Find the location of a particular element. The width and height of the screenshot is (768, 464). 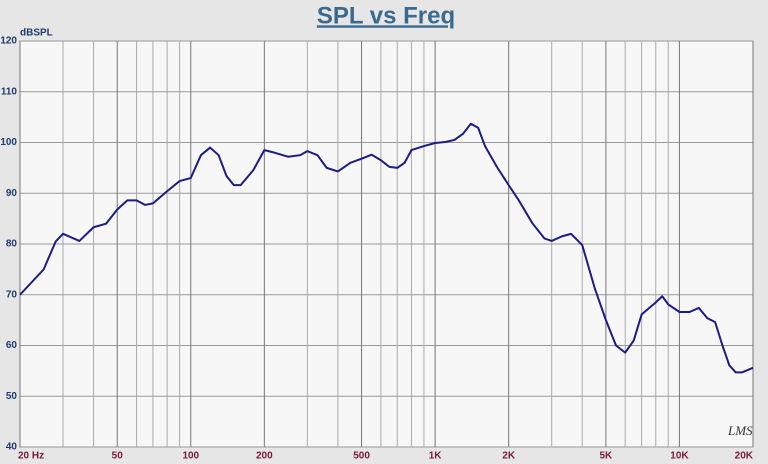

x-tick-label: 500 is located at coordinates (361, 456).